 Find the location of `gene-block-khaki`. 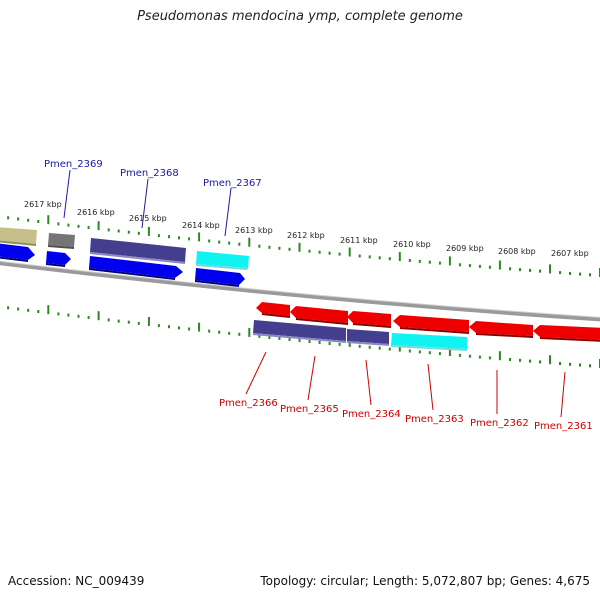

gene-block-khaki is located at coordinates (18, 236).